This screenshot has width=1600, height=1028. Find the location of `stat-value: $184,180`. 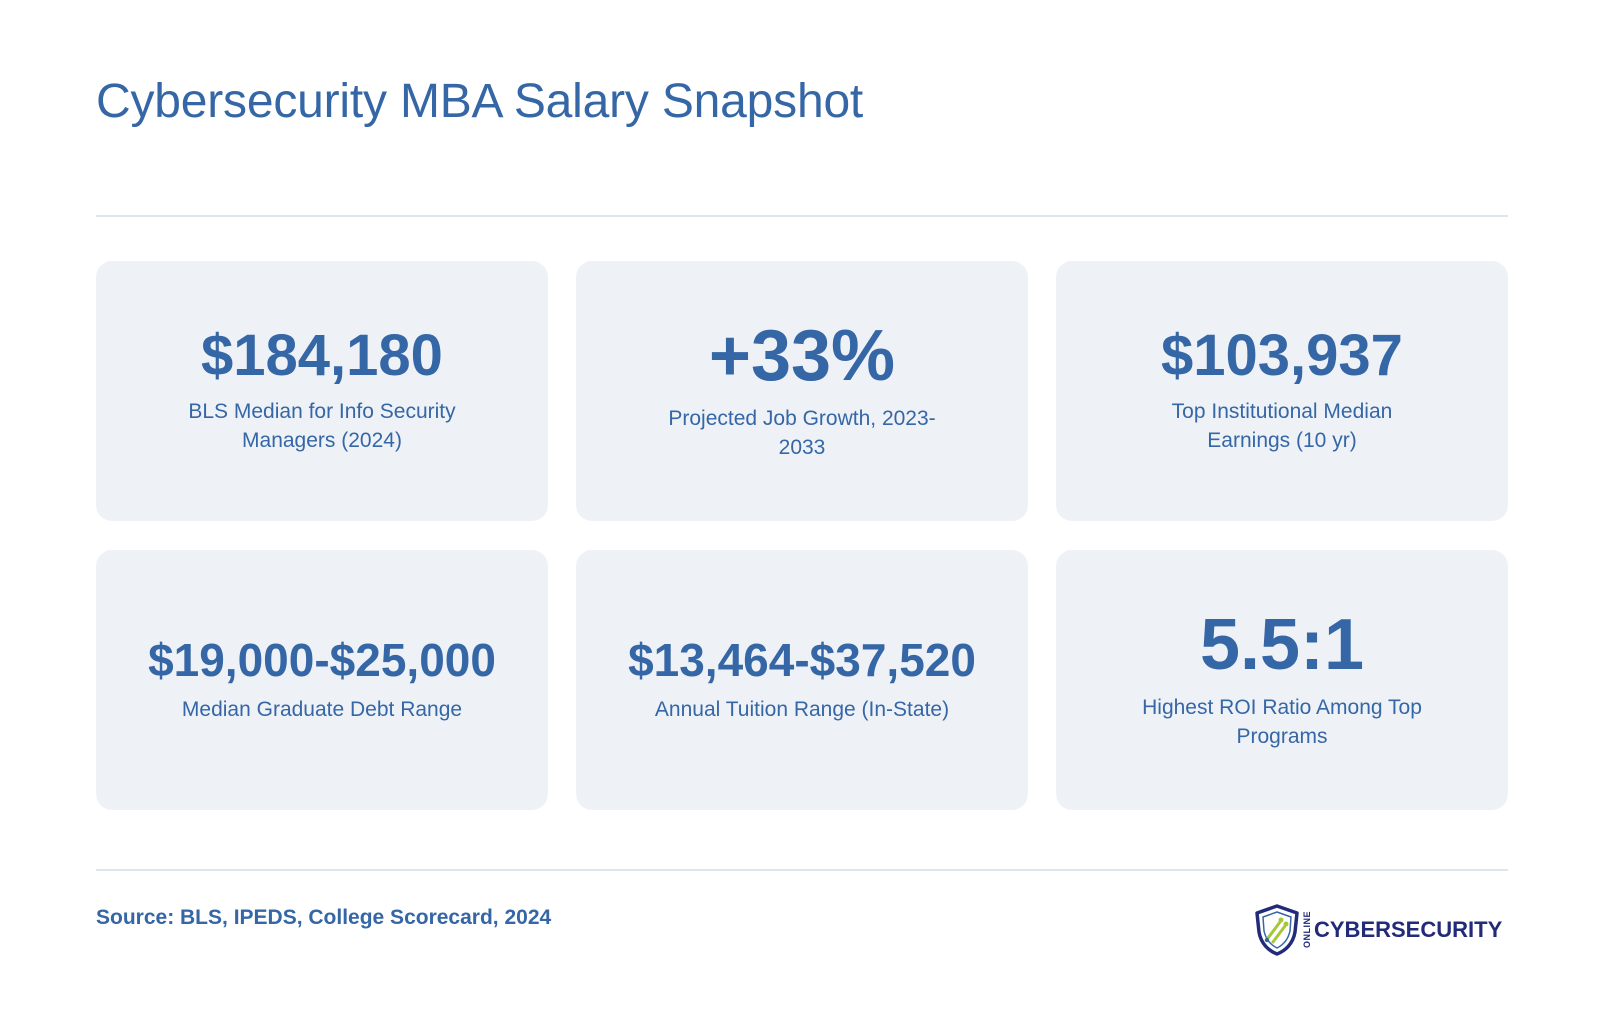

stat-value: $184,180 is located at coordinates (322, 355).